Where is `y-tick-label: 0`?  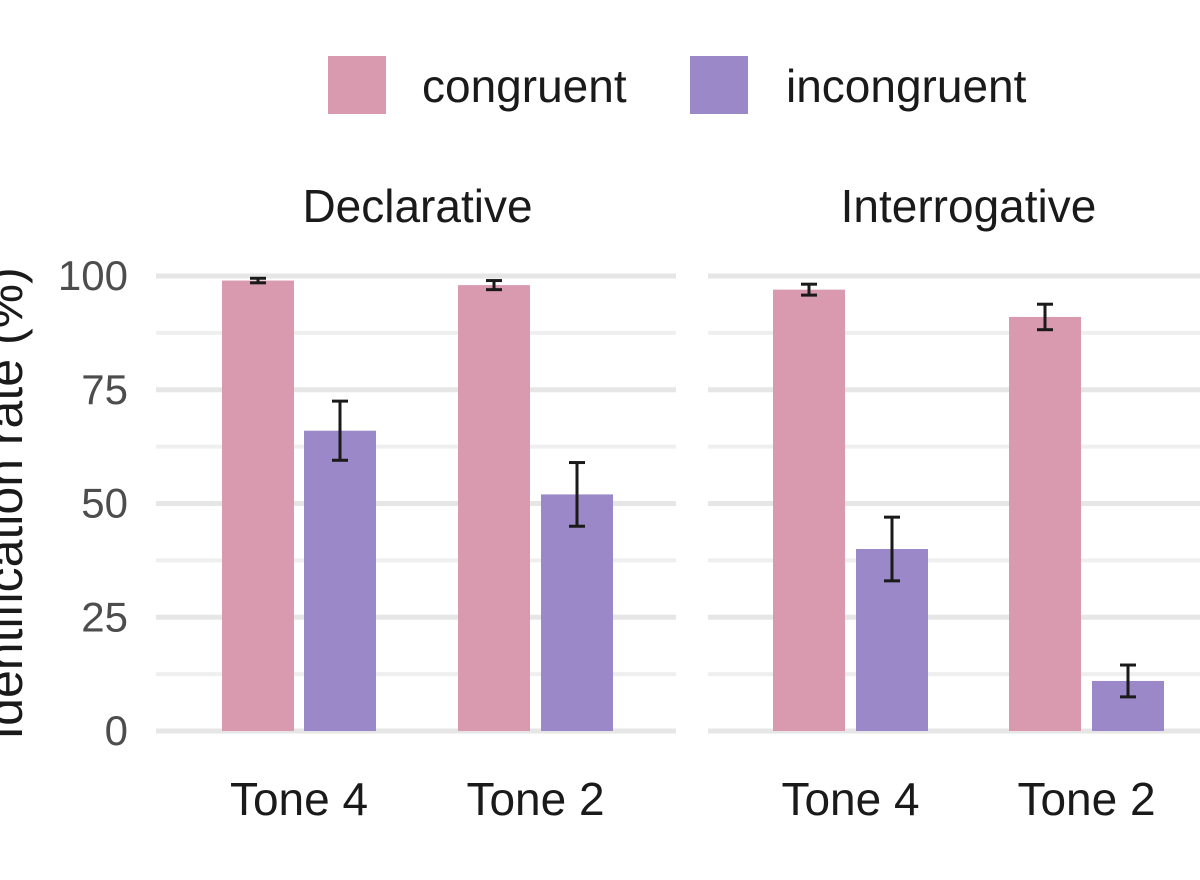 y-tick-label: 0 is located at coordinates (116, 730).